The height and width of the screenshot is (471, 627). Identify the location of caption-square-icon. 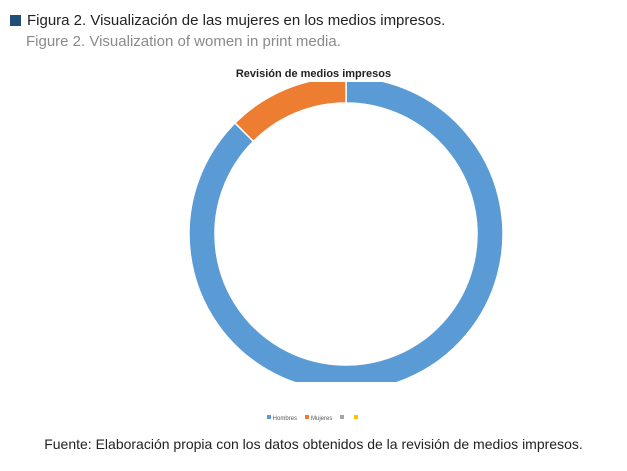
(15, 20).